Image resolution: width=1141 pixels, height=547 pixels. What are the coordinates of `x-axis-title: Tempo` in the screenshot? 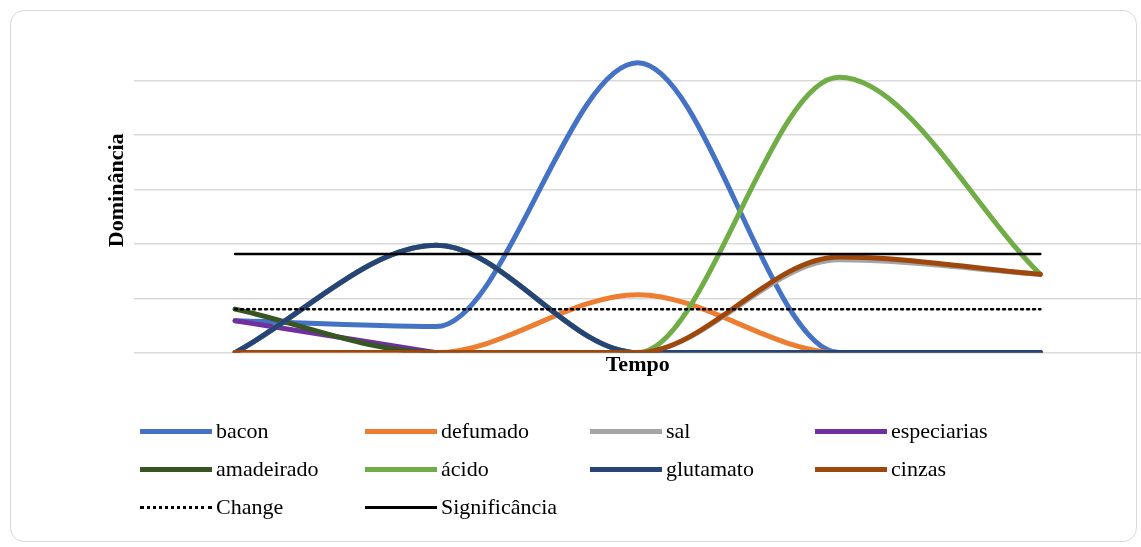 It's located at (637, 364).